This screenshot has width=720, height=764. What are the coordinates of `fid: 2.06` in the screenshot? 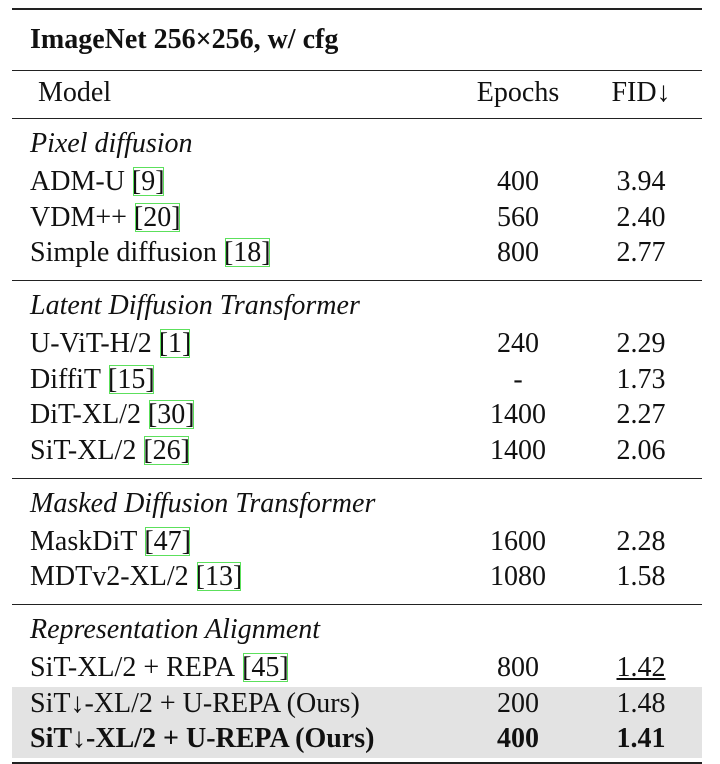 It's located at (641, 450).